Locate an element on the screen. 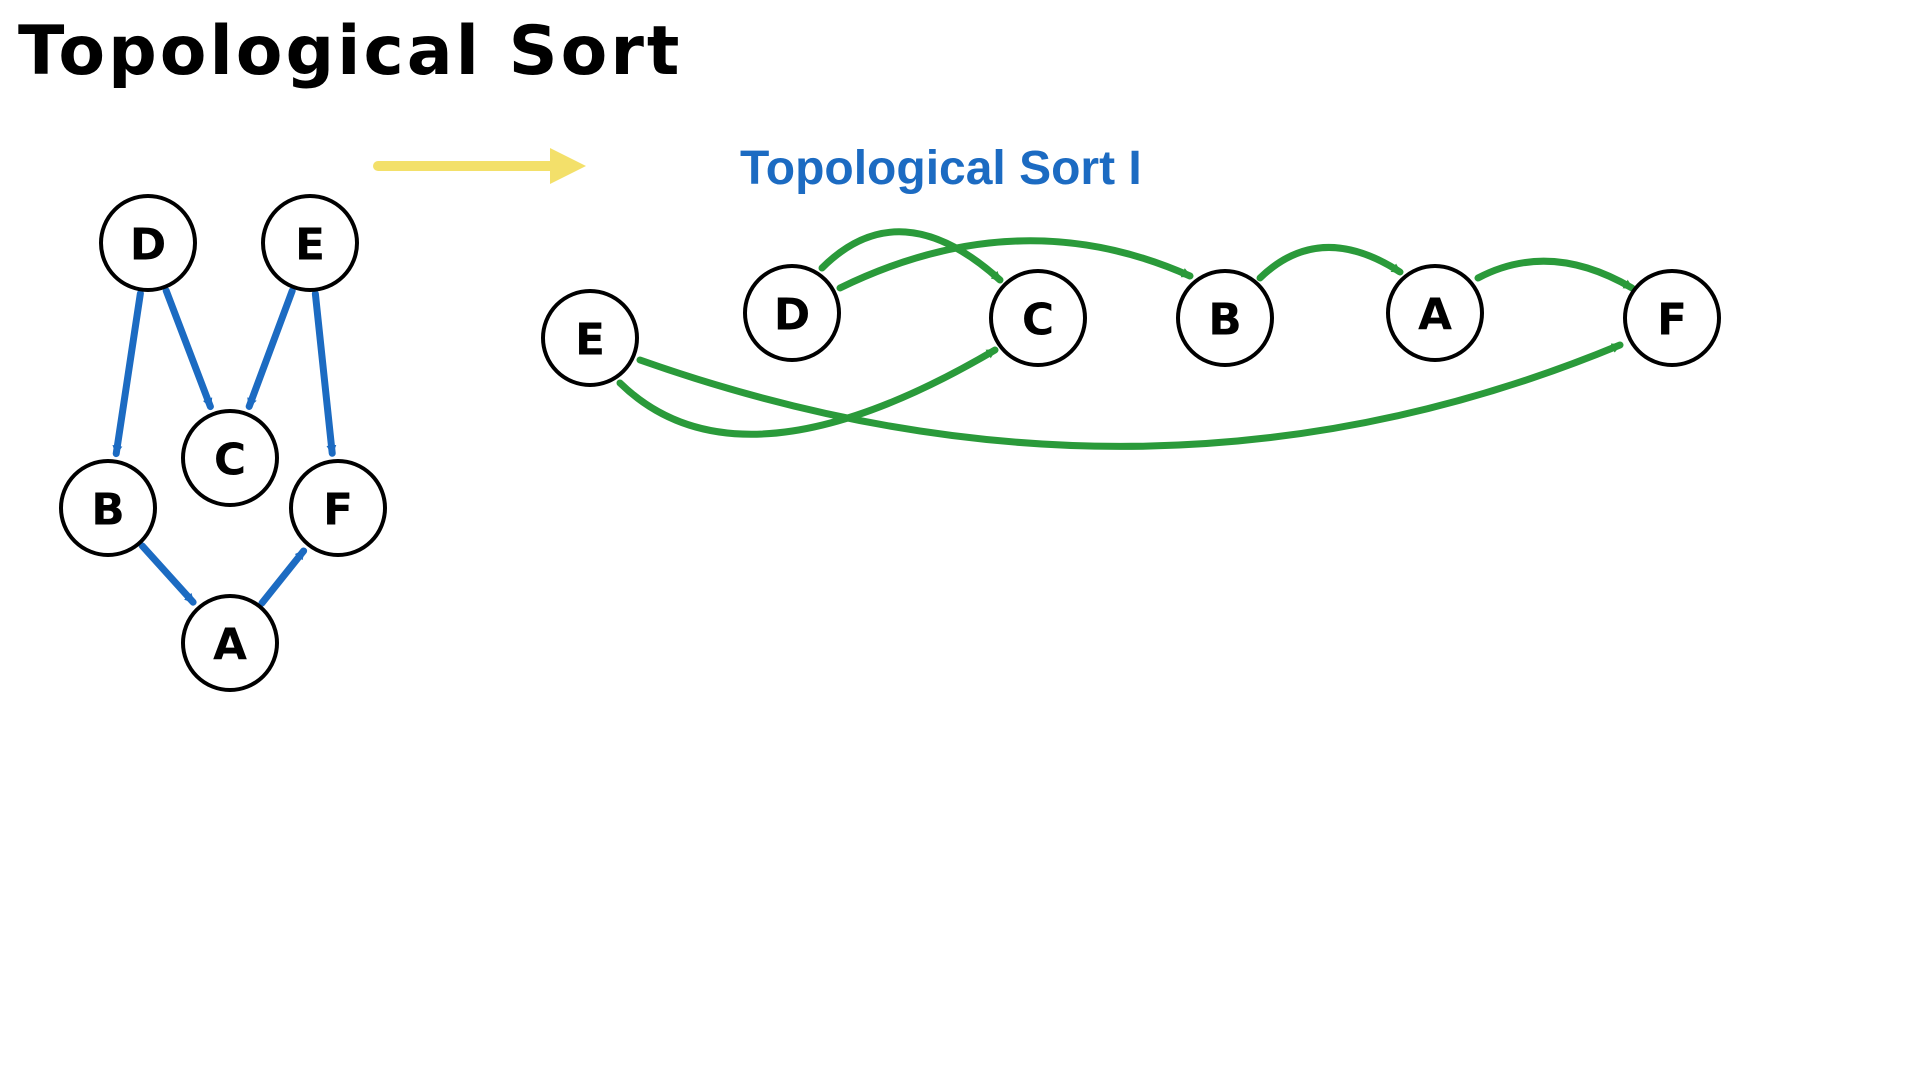 The height and width of the screenshot is (1080, 1920). sorted-edge-d-c is located at coordinates (911, 256).